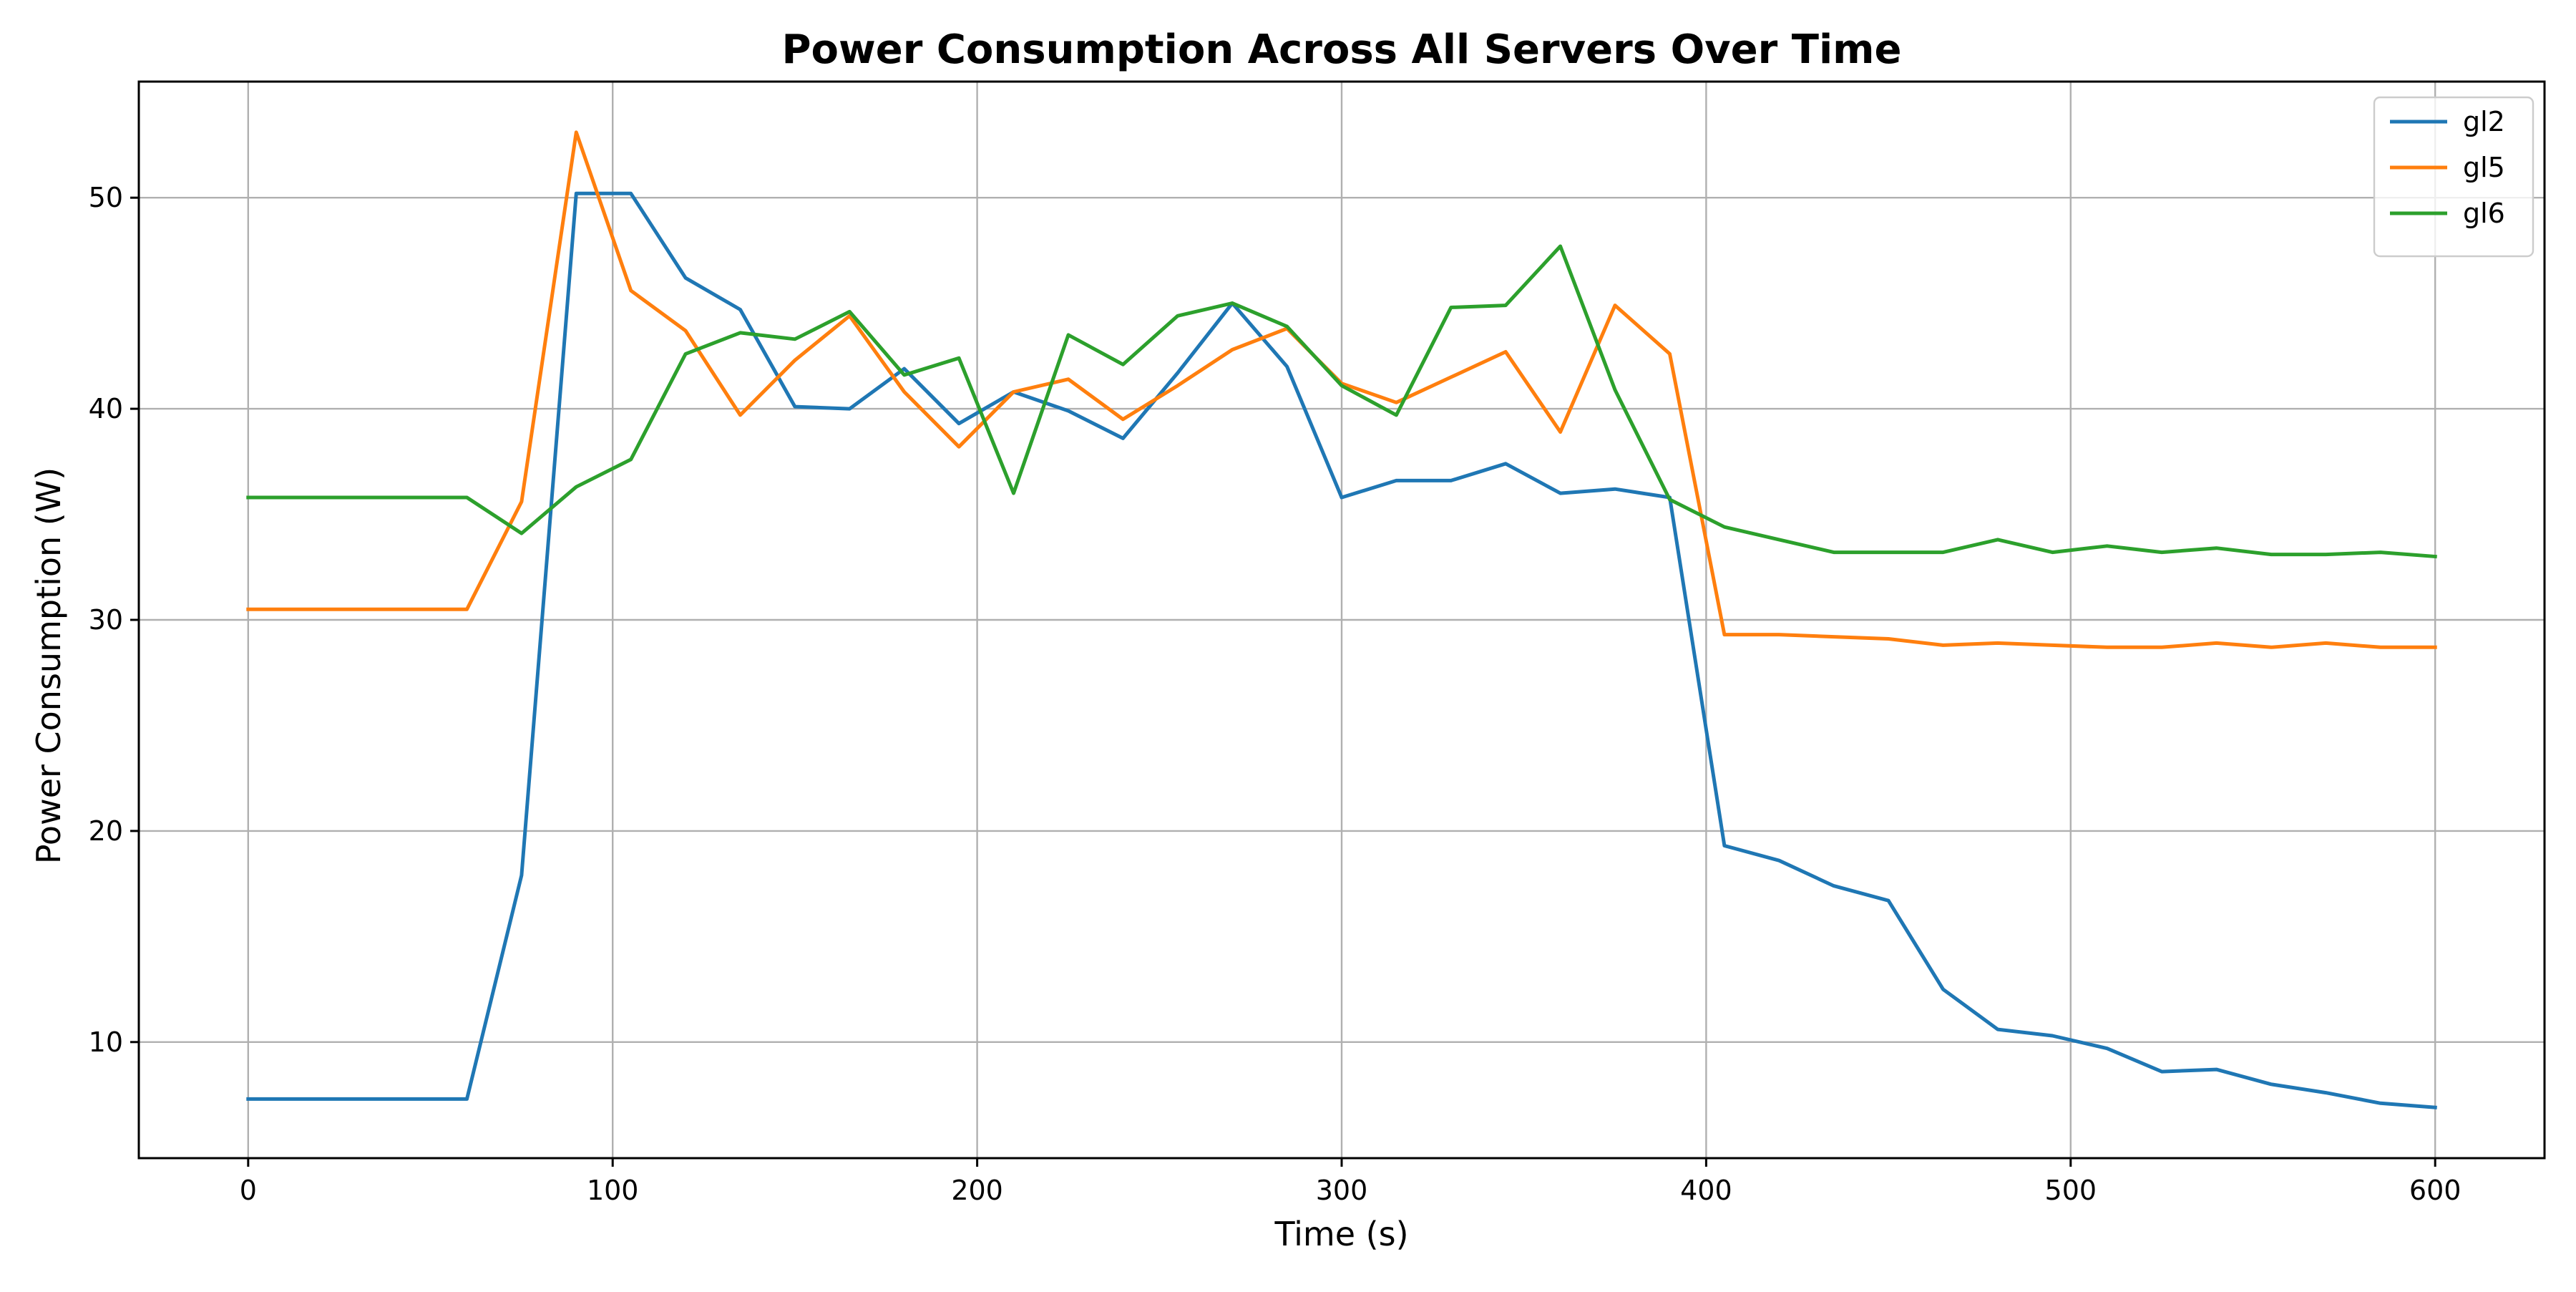 This screenshot has height=1292, width=2576. Describe the element at coordinates (248, 1190) in the screenshot. I see `x-tick-label: 0` at that location.